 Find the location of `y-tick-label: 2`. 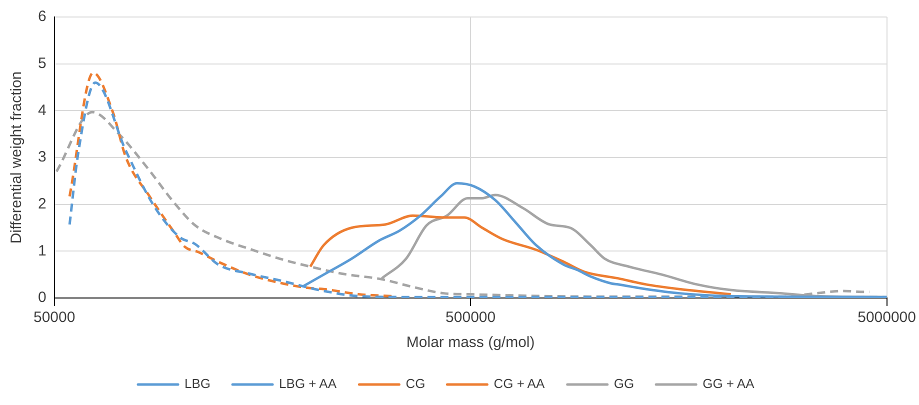

y-tick-label: 2 is located at coordinates (42, 203).